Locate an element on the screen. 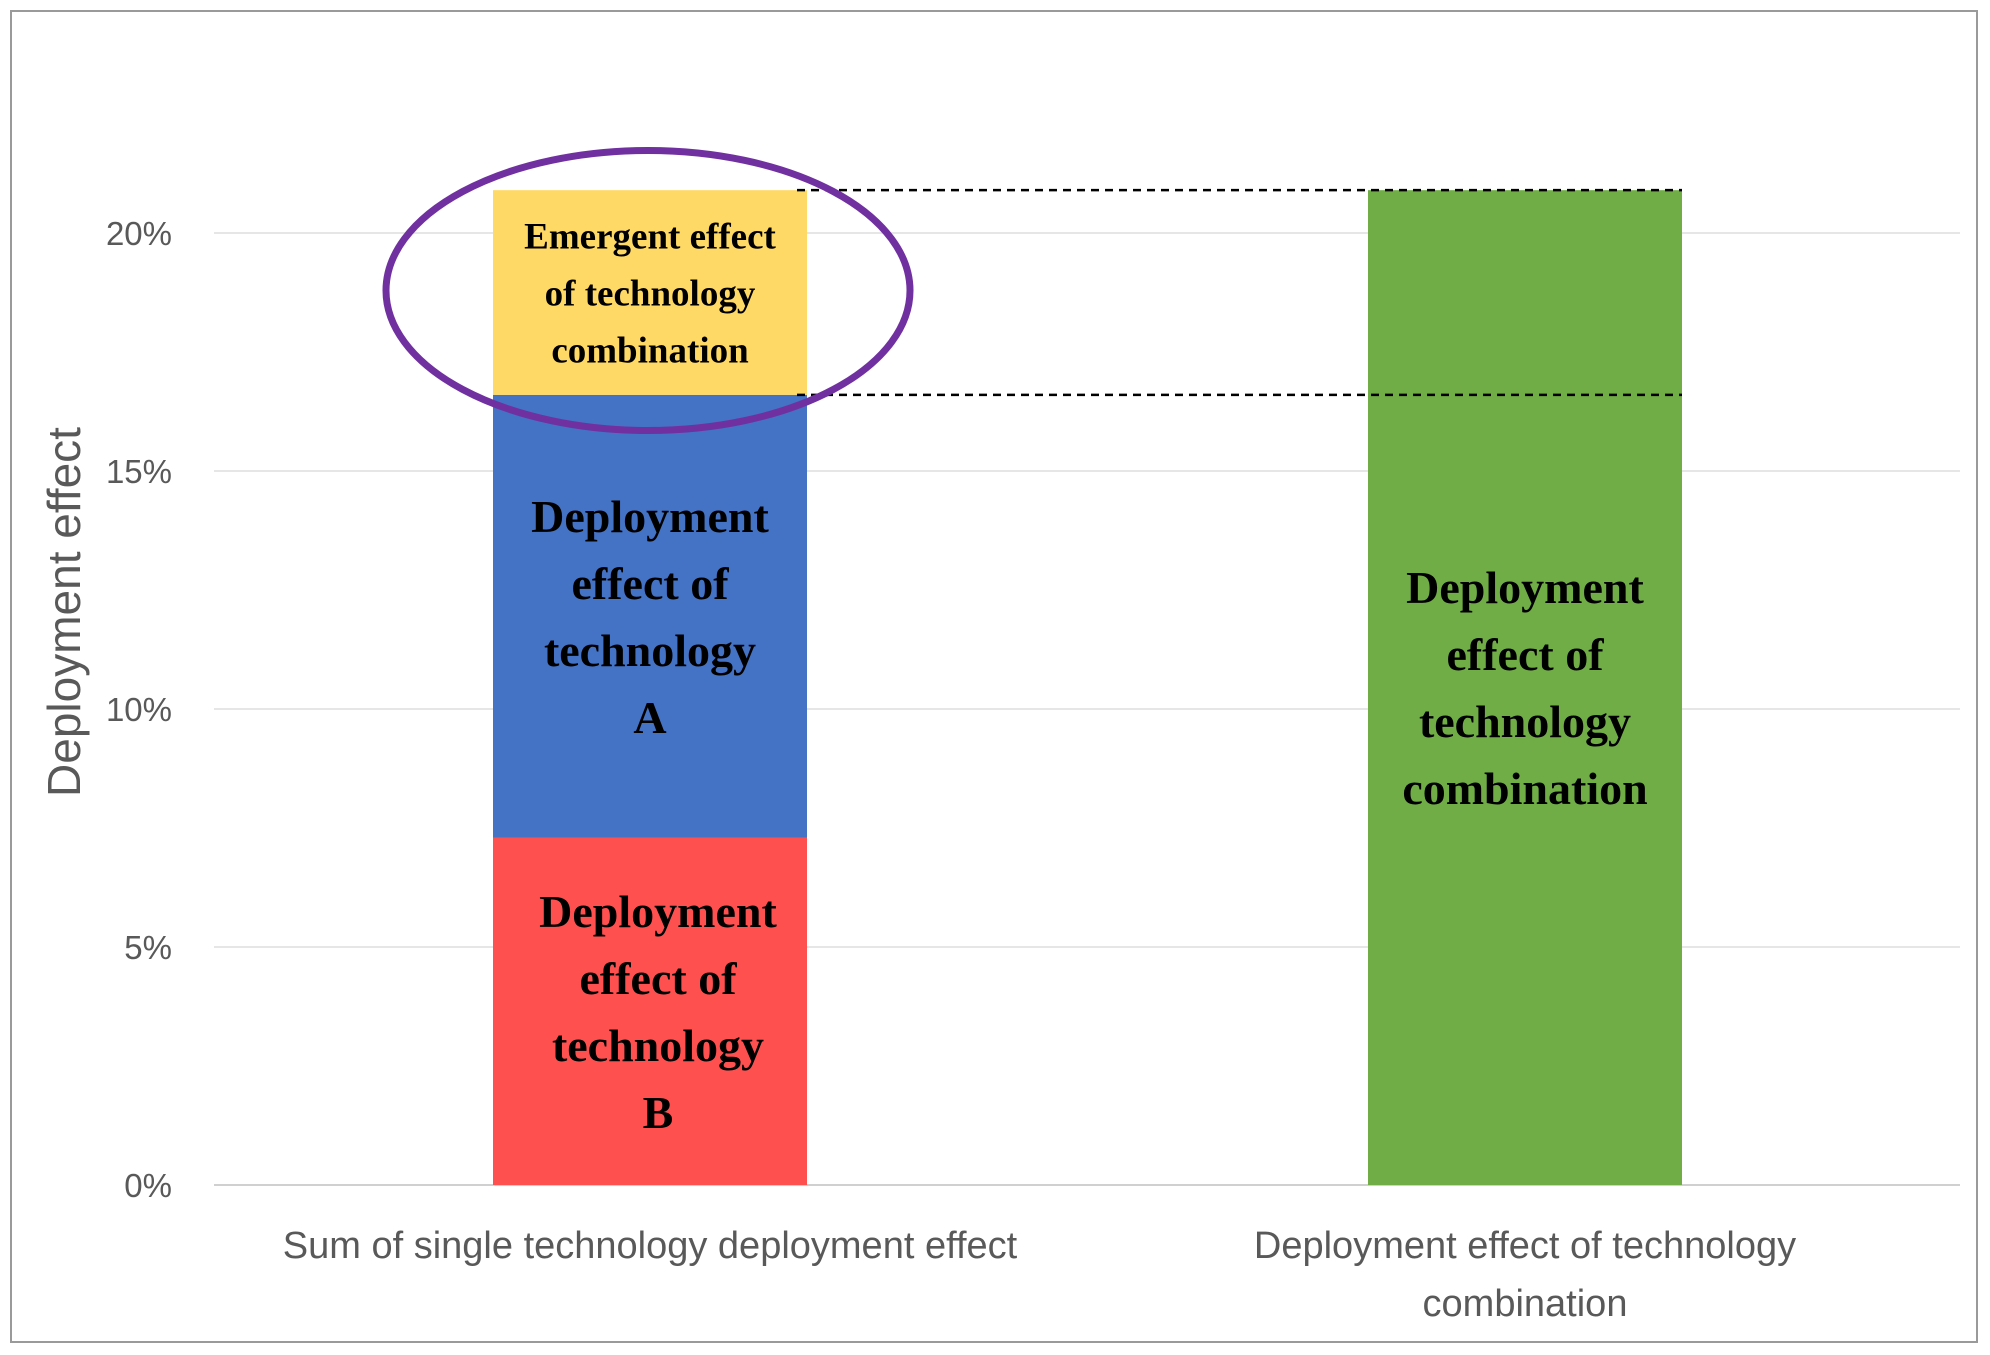  bar-segment-technology-b is located at coordinates (650, 1011).